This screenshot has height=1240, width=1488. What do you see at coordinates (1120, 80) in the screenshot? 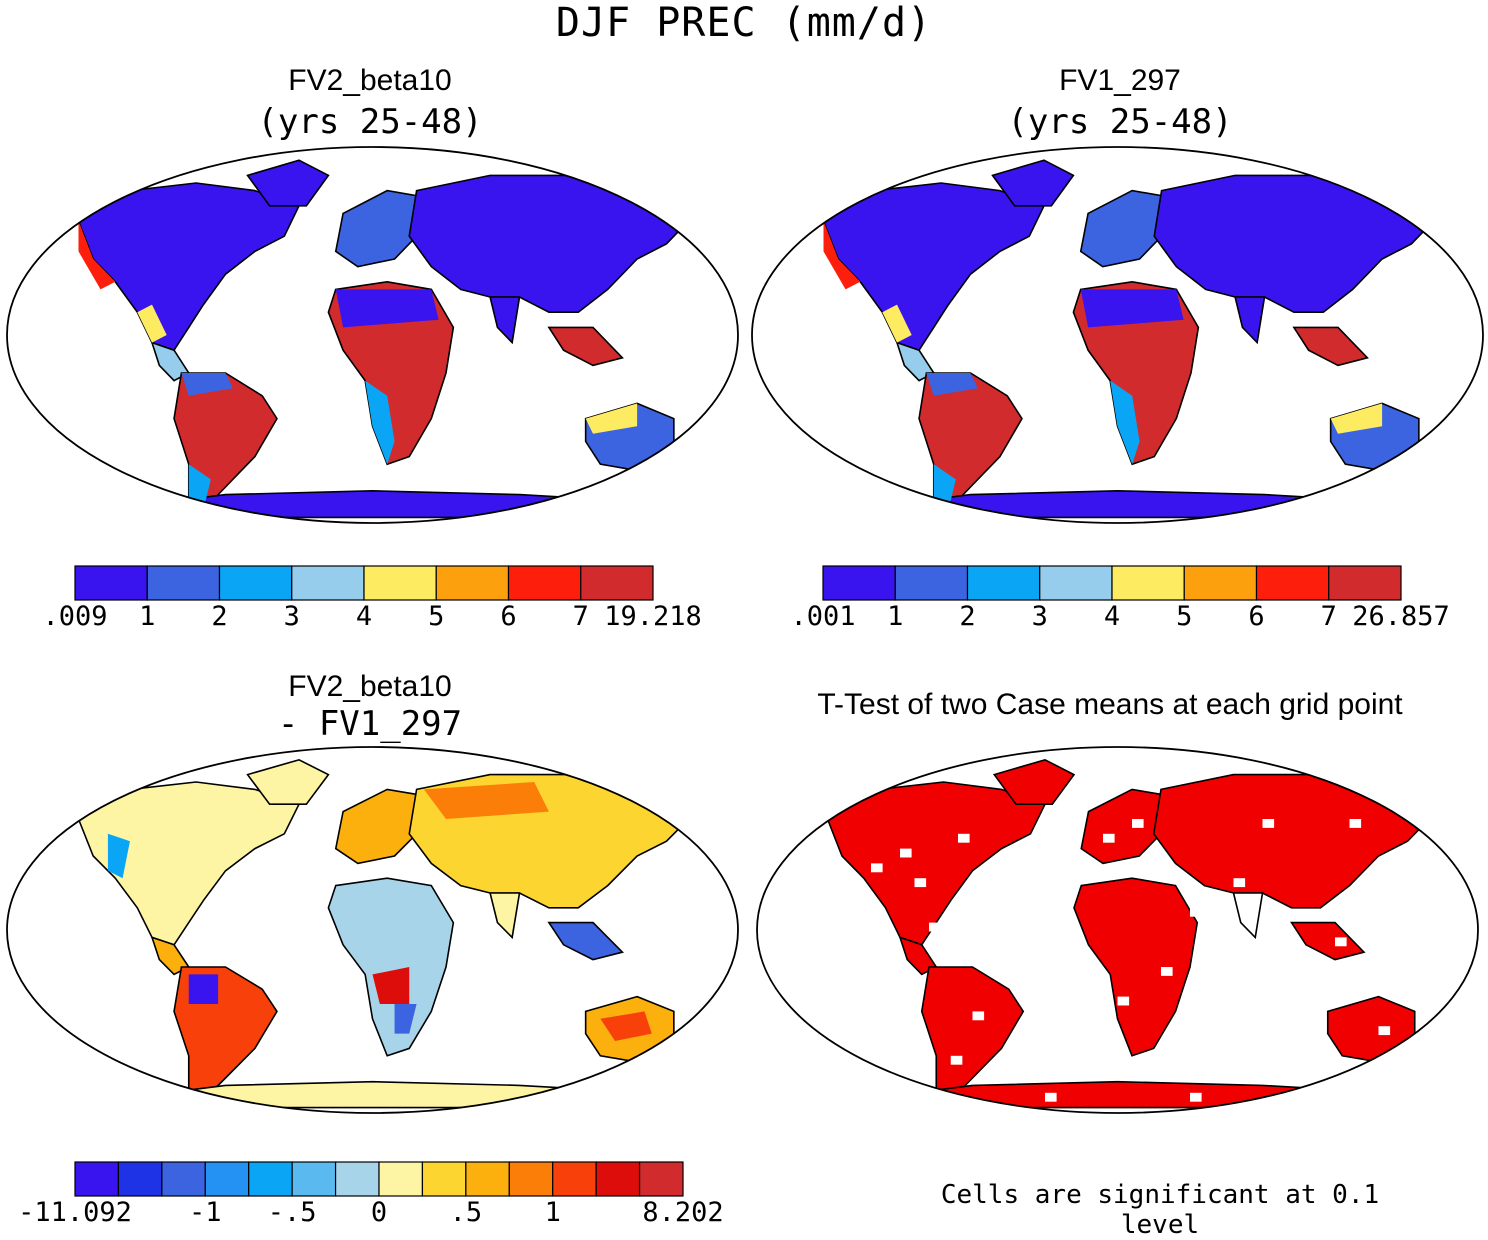
I see `panel-title-fv1: FV1_297` at bounding box center [1120, 80].